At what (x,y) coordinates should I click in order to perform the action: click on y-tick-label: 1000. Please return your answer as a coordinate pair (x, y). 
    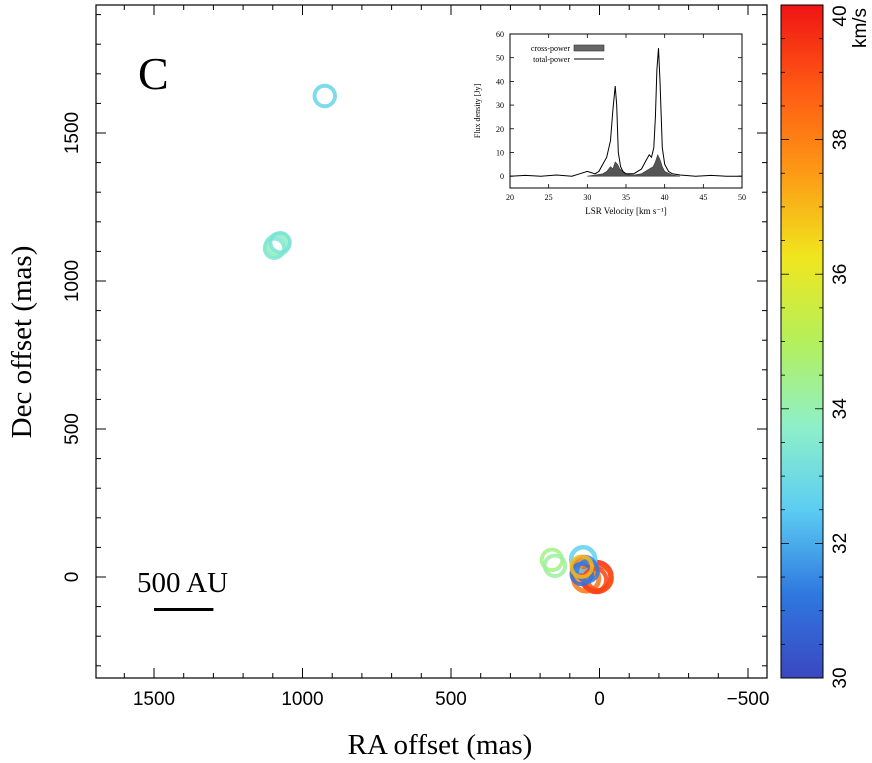
    Looking at the image, I should click on (72, 281).